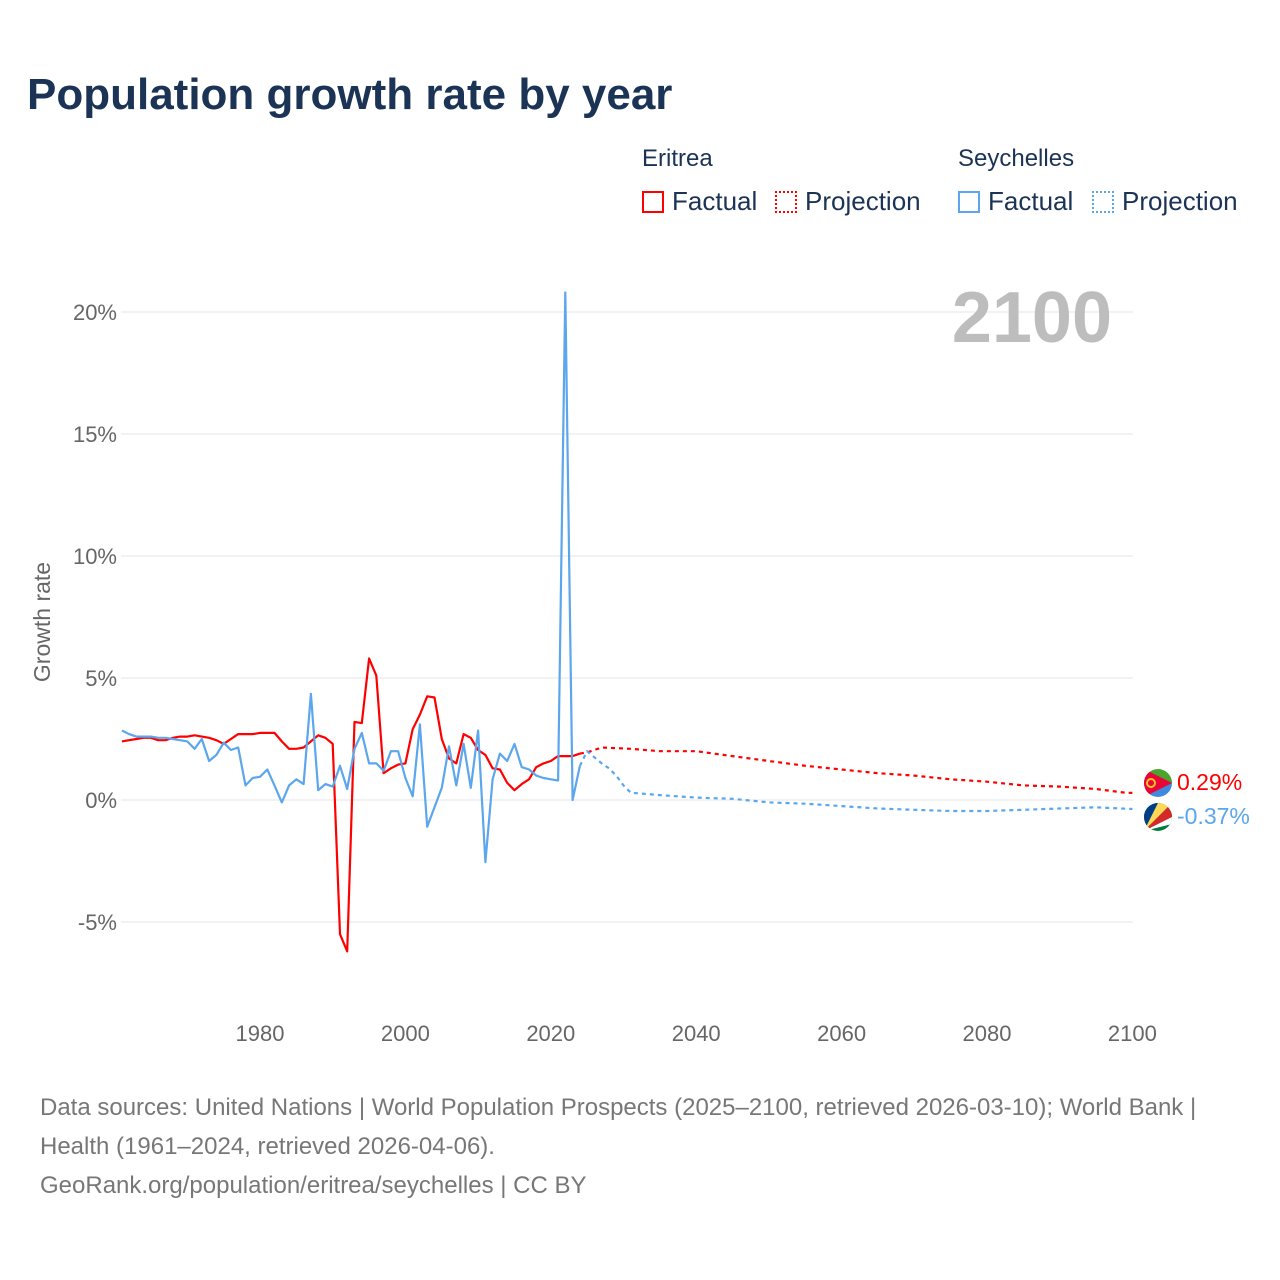 The width and height of the screenshot is (1280, 1280). What do you see at coordinates (42, 622) in the screenshot?
I see `y-axis-label: Growth rate` at bounding box center [42, 622].